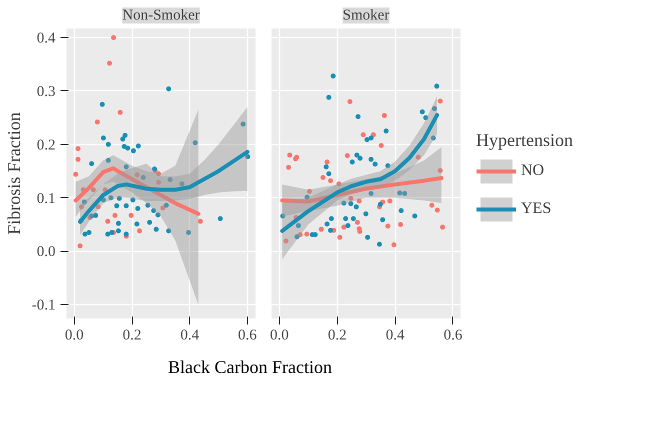 The width and height of the screenshot is (667, 438). I want to click on y-tick-label: 0.4, so click(46, 38).